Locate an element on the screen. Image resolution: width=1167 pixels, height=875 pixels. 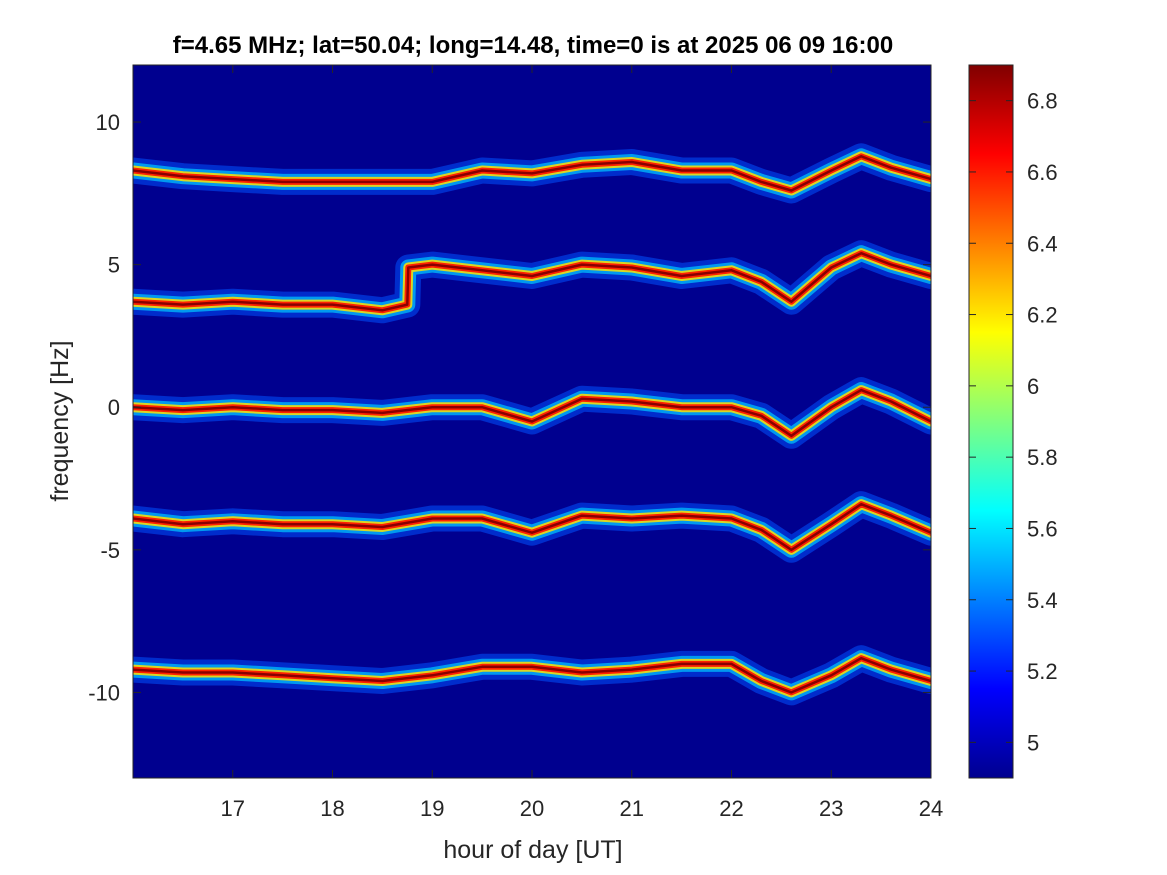
x-tick-label: 18 is located at coordinates (332, 808).